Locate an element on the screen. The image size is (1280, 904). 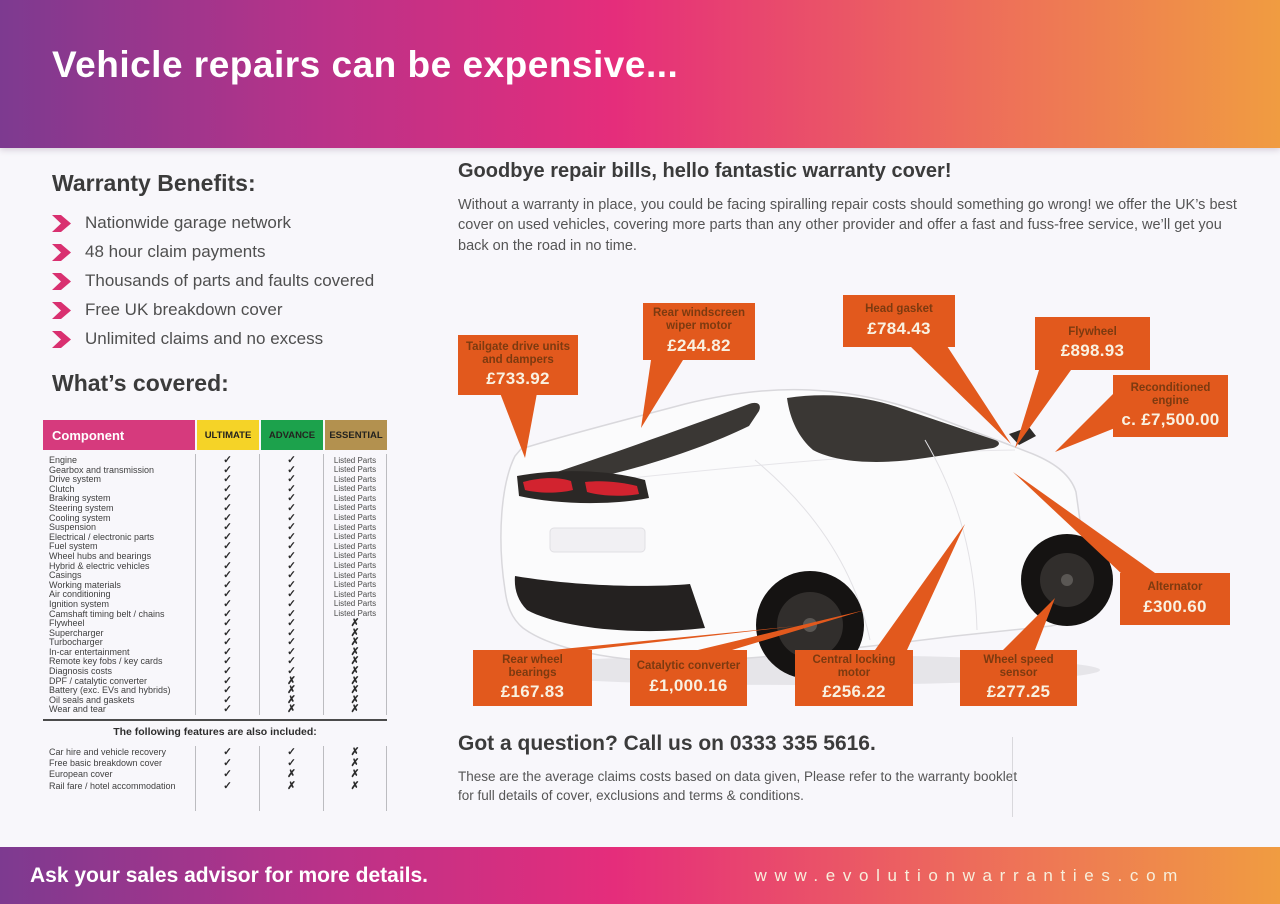
table-row: Drive system ✓ ✓ Listed Parts is located at coordinates (215, 479).